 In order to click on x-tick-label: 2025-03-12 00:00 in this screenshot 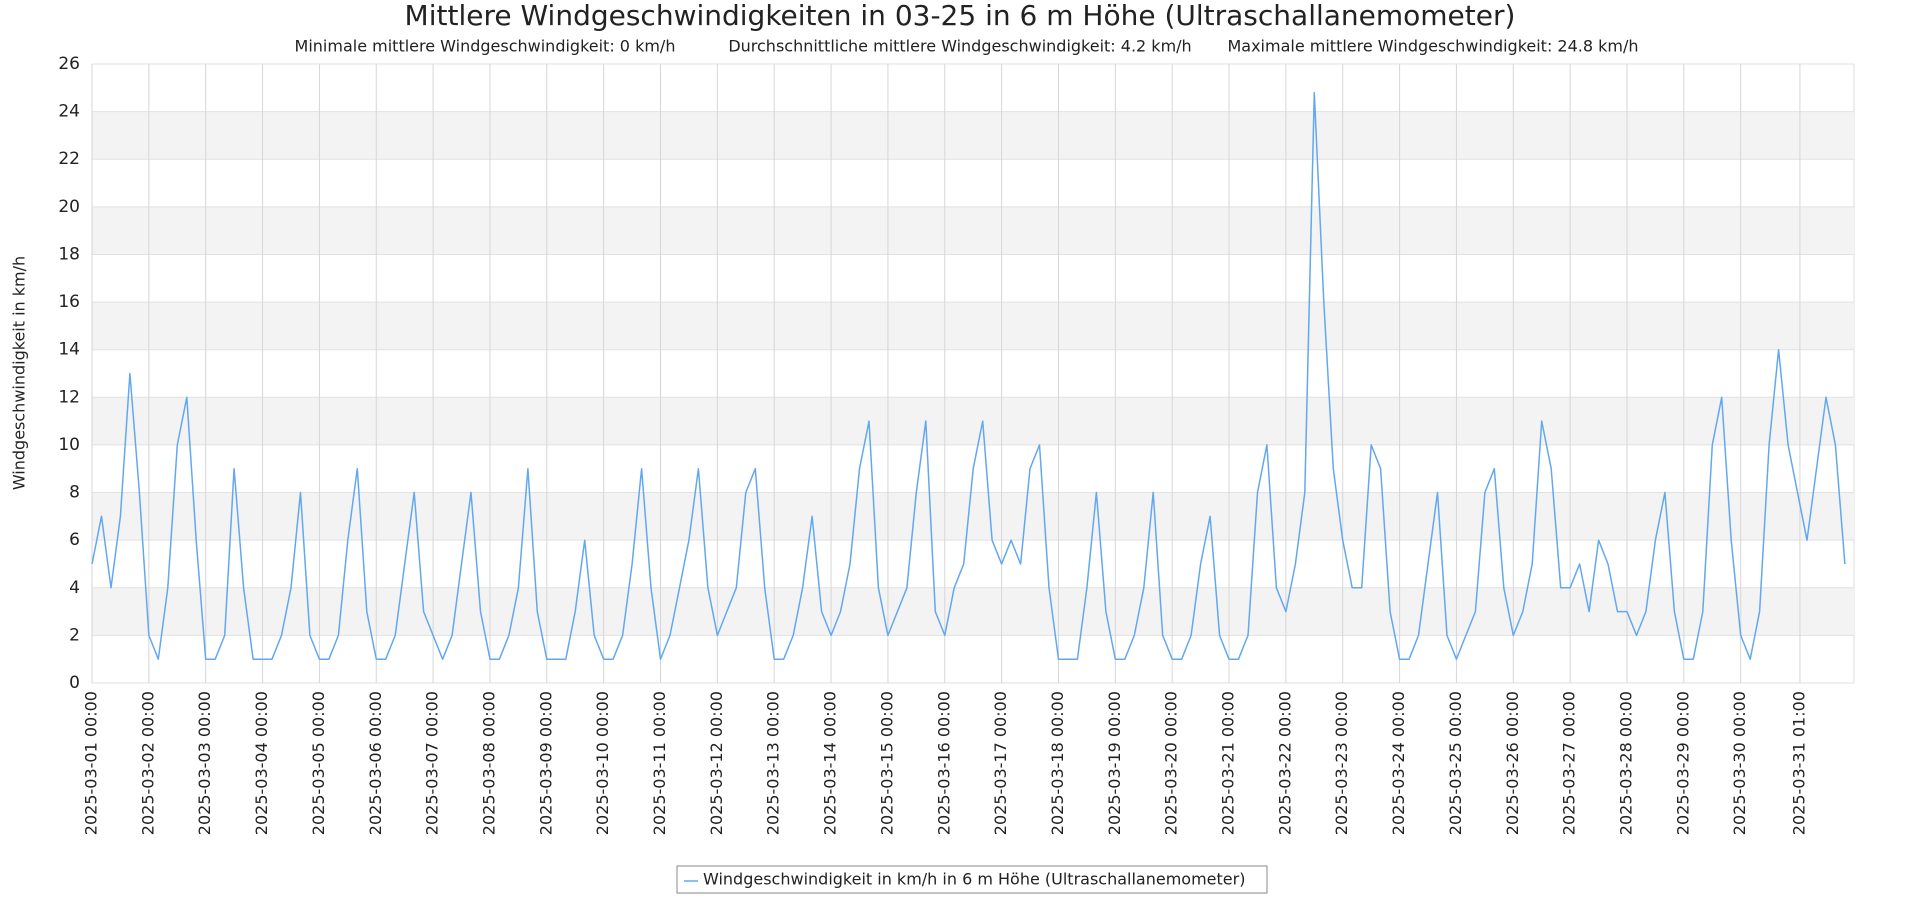, I will do `click(716, 763)`.